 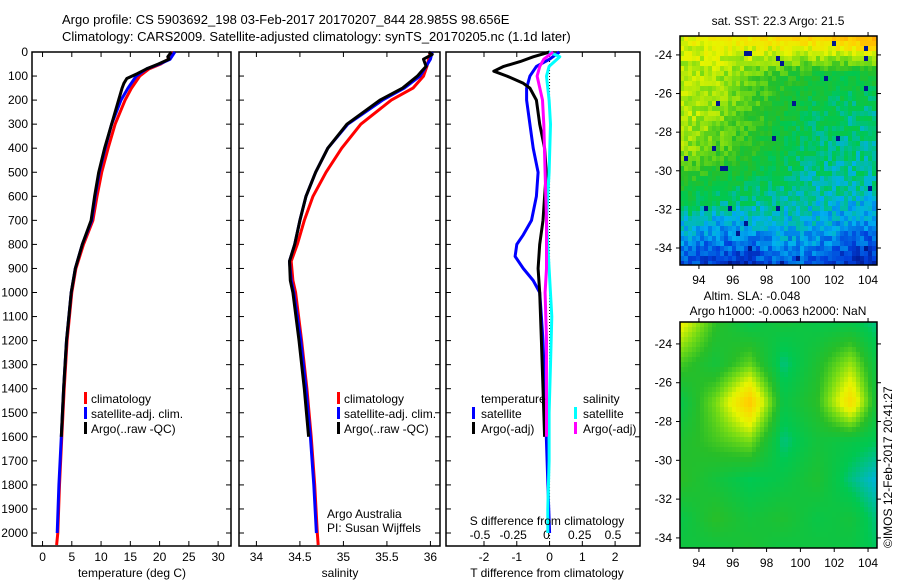 What do you see at coordinates (664, 209) in the screenshot?
I see `lat-tick-label: -32` at bounding box center [664, 209].